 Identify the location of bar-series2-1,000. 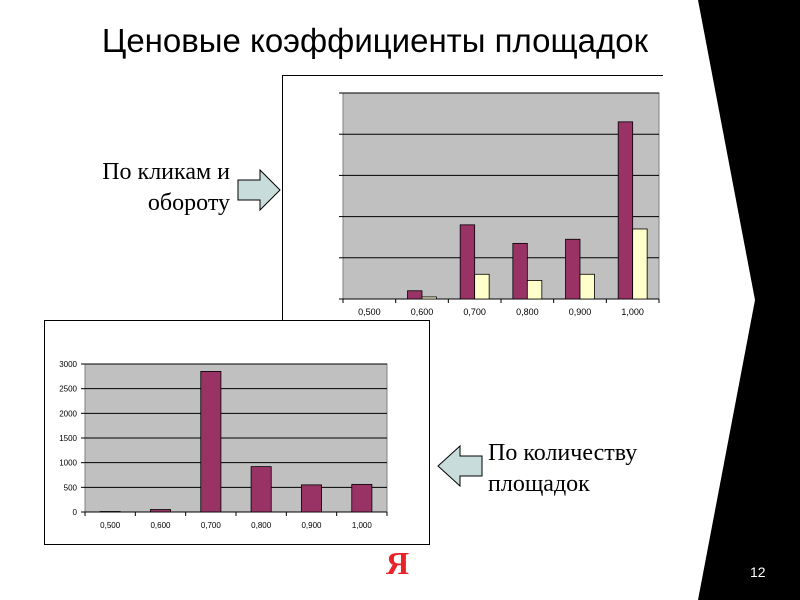
(640, 264).